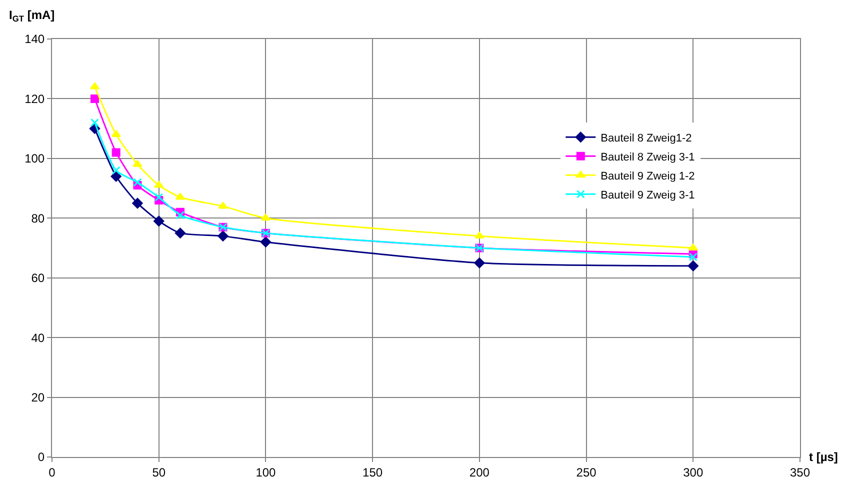 This screenshot has height=491, width=853. What do you see at coordinates (647, 176) in the screenshot?
I see `legend-label: Bauteil 9 Zweig 1-2` at bounding box center [647, 176].